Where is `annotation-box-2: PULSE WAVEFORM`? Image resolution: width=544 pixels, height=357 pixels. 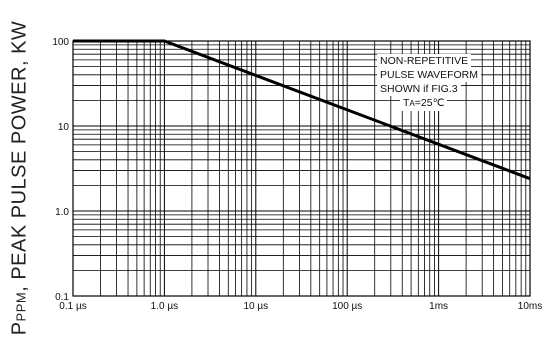
annotation-box-2: PULSE WAVEFORM is located at coordinates (429, 75).